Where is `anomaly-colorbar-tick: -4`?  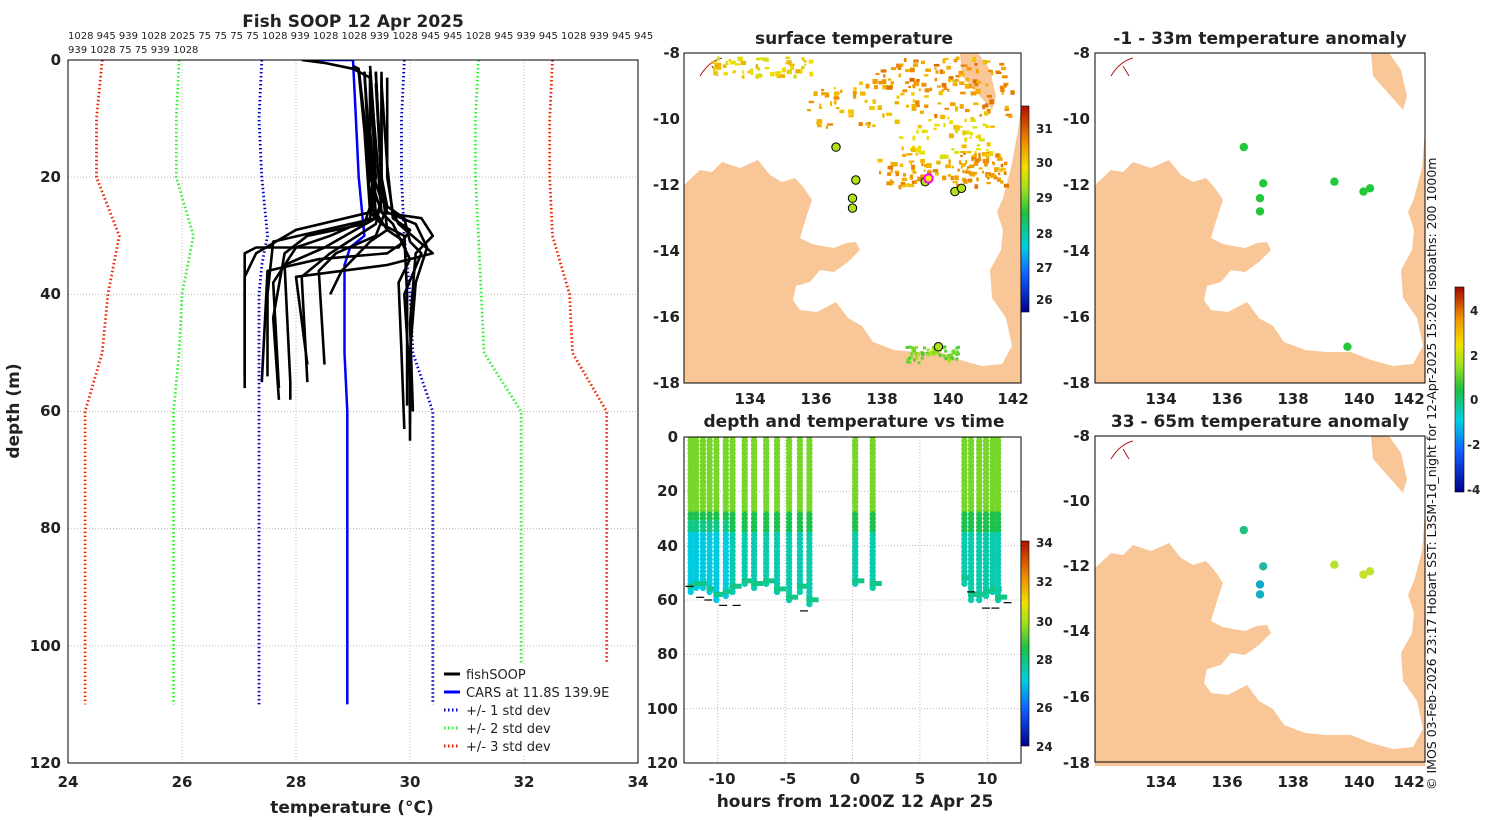
anomaly-colorbar-tick: -4 is located at coordinates (1473, 490).